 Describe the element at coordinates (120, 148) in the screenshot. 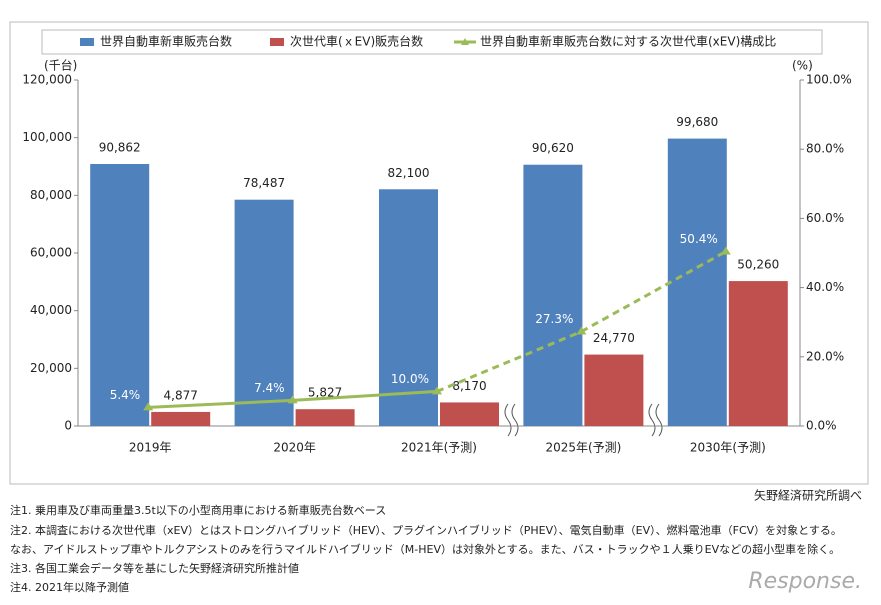

I see `value-label: 90,862` at that location.